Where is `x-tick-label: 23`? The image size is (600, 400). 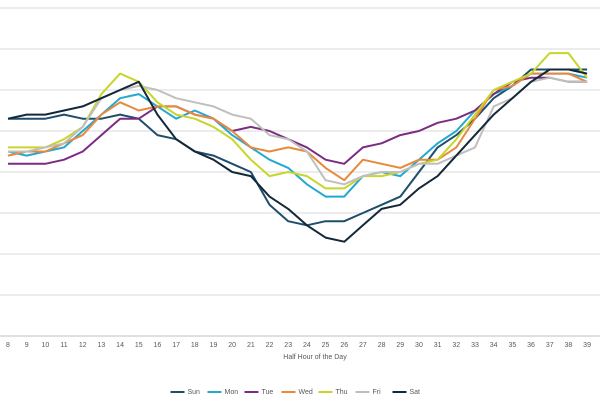 x-tick-label: 23 is located at coordinates (288, 345).